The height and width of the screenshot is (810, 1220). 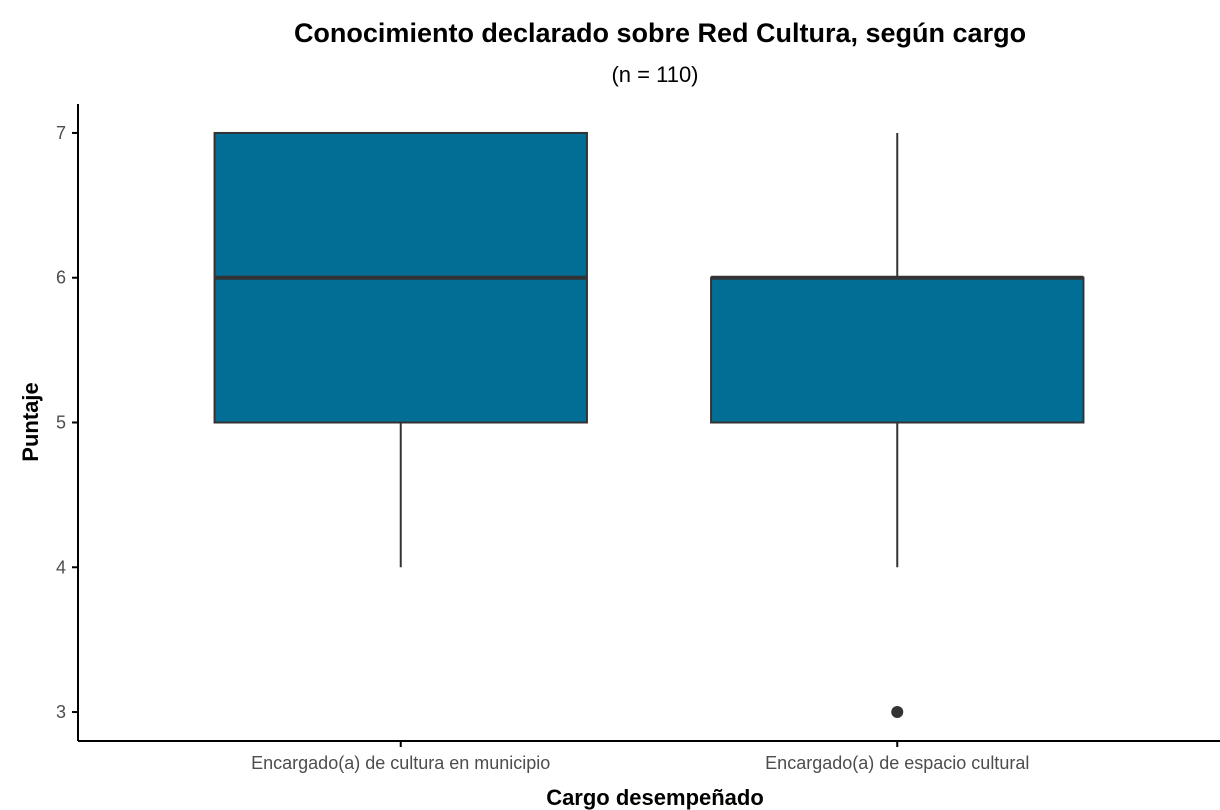 What do you see at coordinates (61, 133) in the screenshot?
I see `y-tick-label: 7` at bounding box center [61, 133].